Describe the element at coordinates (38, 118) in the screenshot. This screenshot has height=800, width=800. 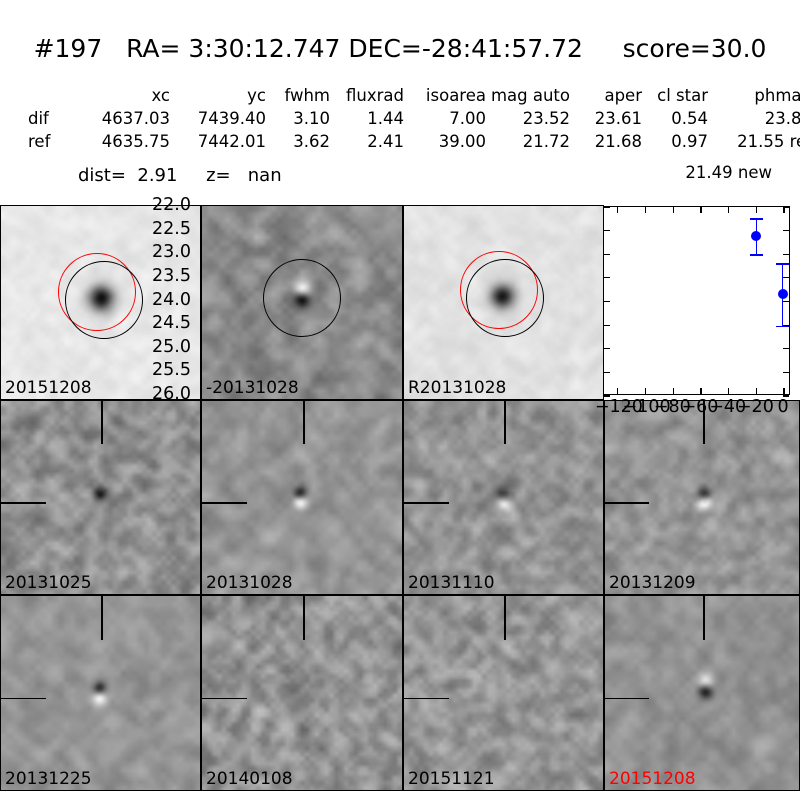
I see `row-label-dif: dif` at that location.